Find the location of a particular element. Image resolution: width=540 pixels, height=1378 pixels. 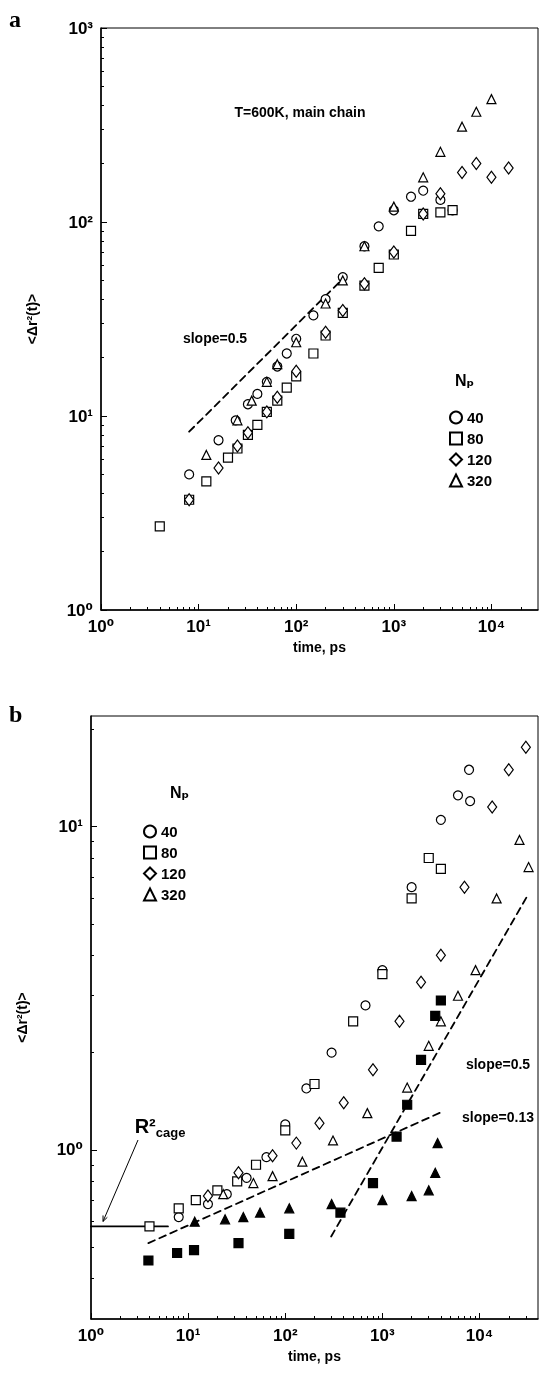

chart-title: a is located at coordinates (15, 19).